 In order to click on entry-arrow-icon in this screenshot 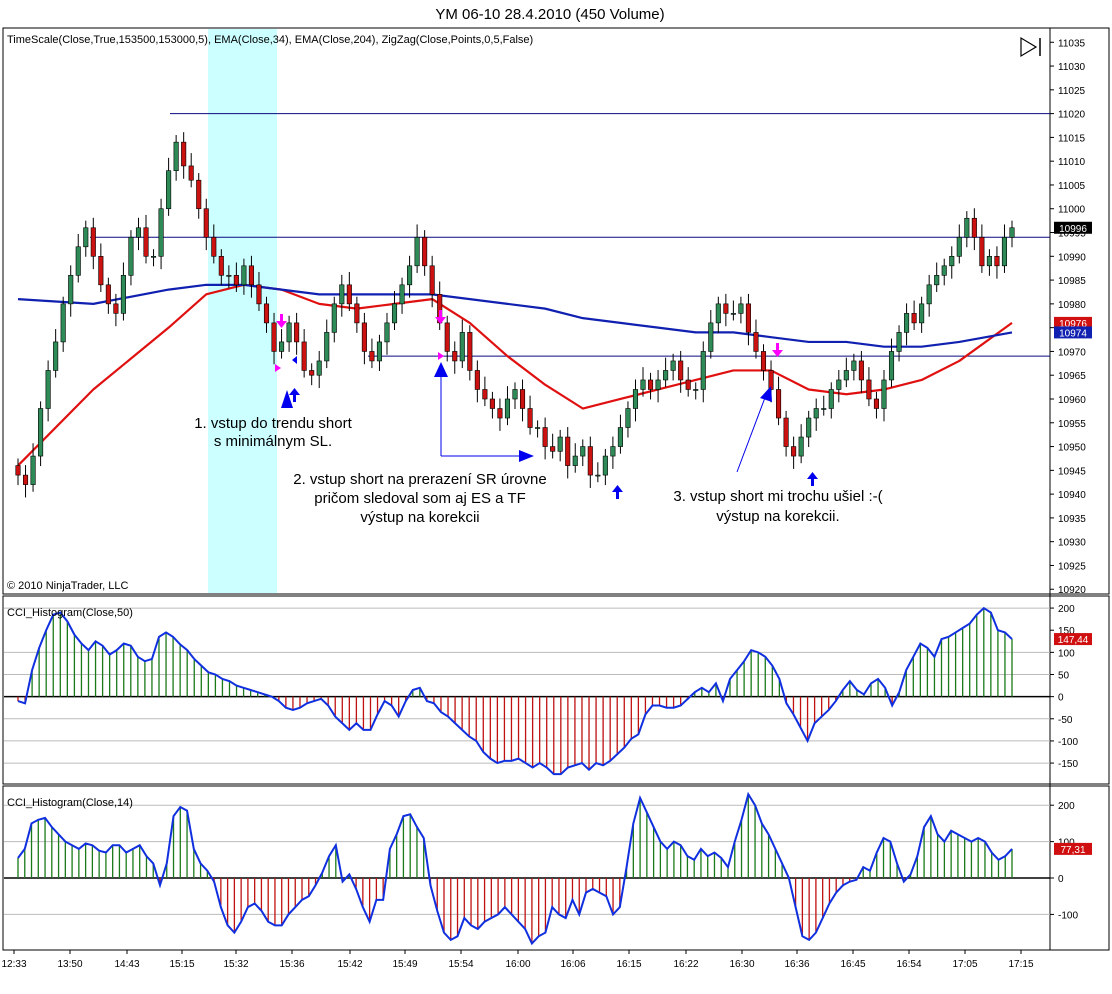, I will do `click(526, 417)`.